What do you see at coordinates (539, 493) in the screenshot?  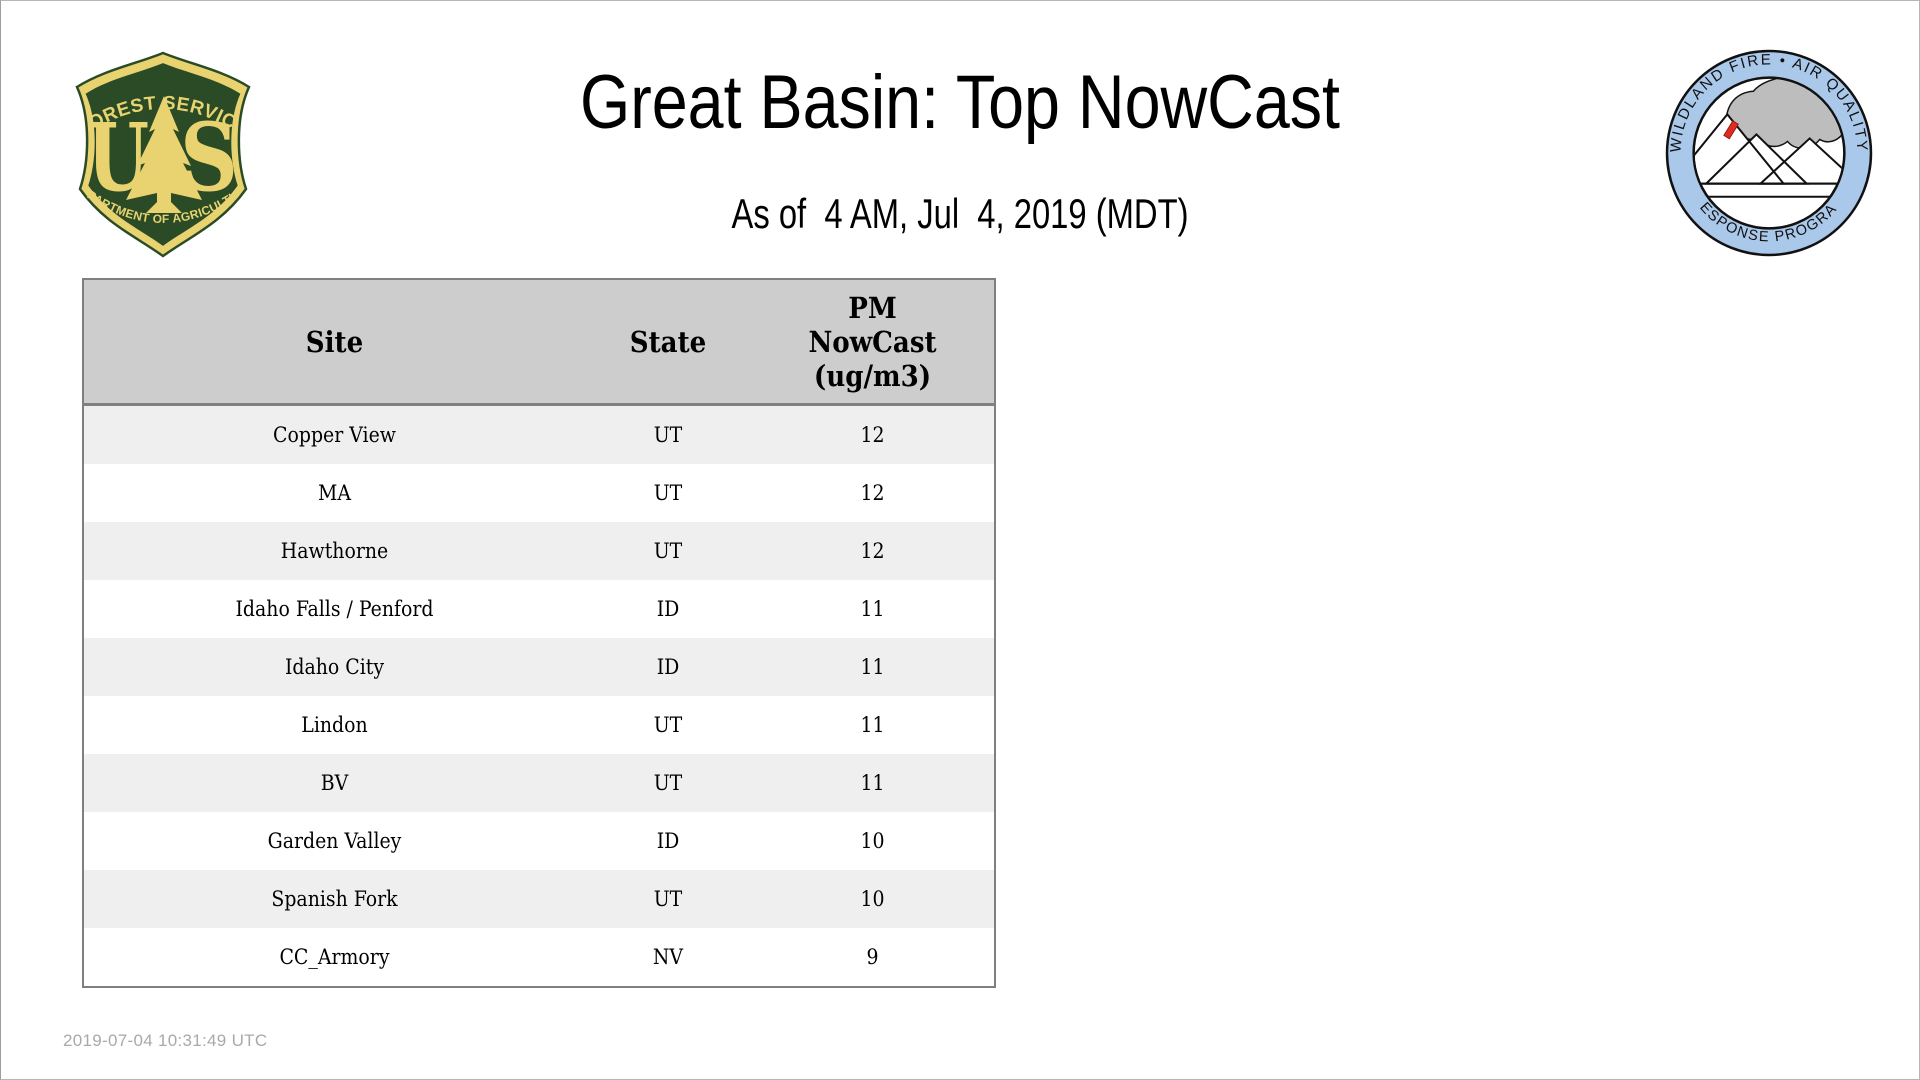 I see `table-row: MA UT 12` at bounding box center [539, 493].